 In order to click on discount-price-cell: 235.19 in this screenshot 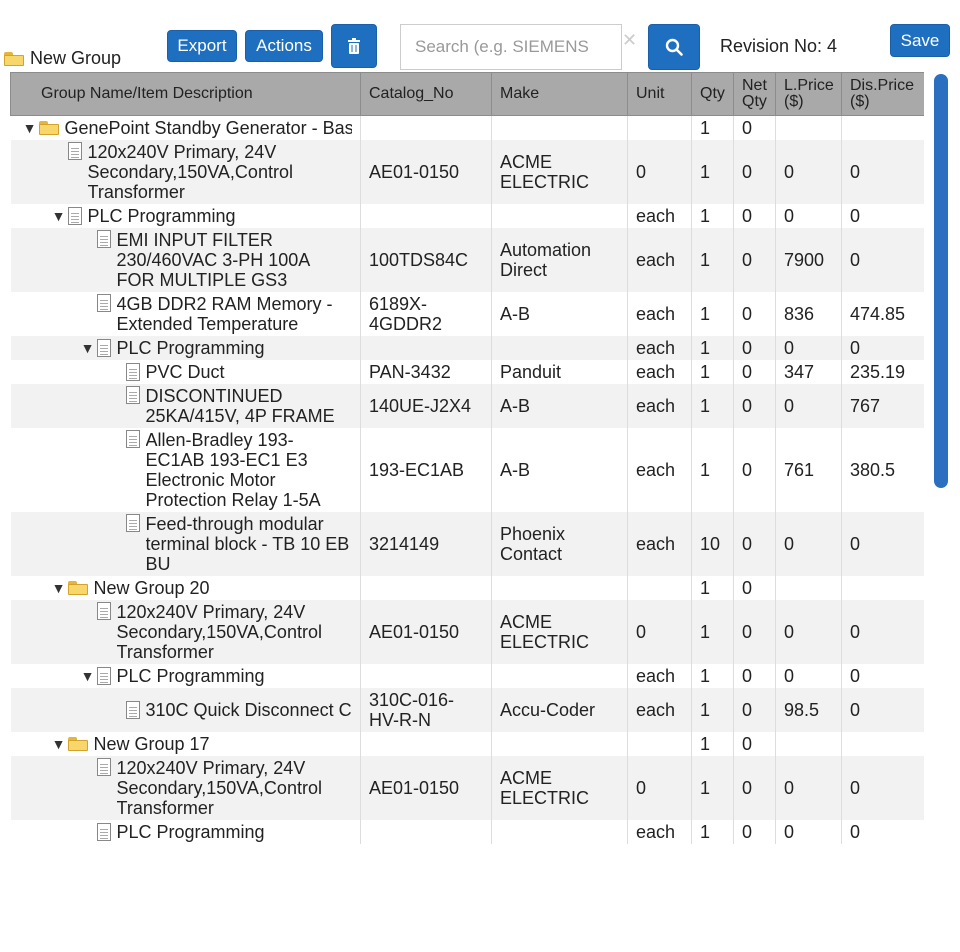, I will do `click(882, 372)`.